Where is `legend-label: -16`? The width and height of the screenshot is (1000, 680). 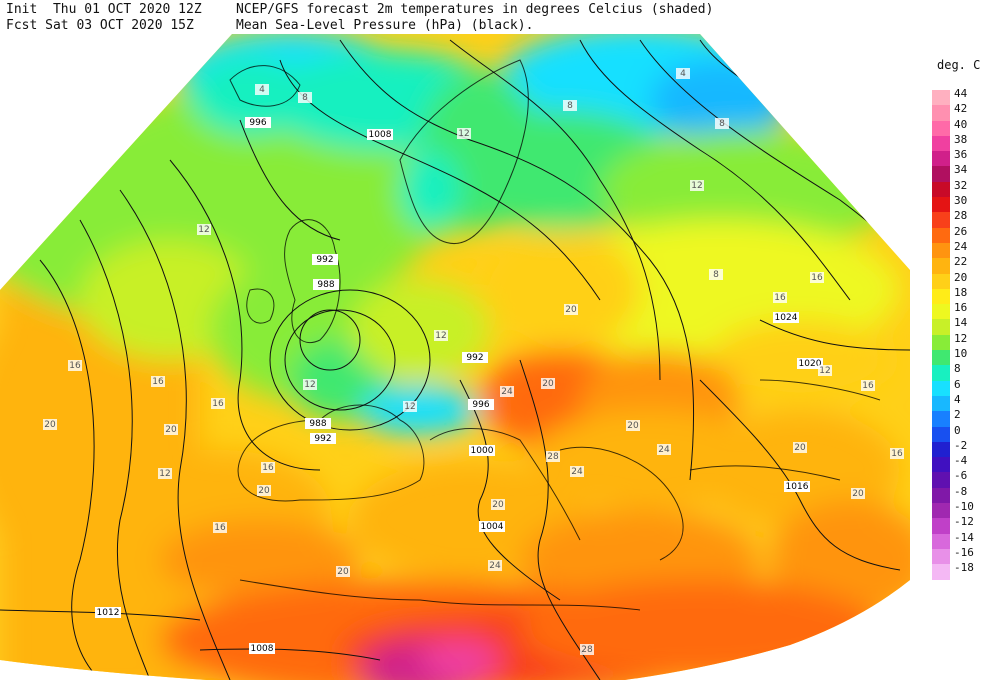 legend-label: -16 is located at coordinates (964, 552).